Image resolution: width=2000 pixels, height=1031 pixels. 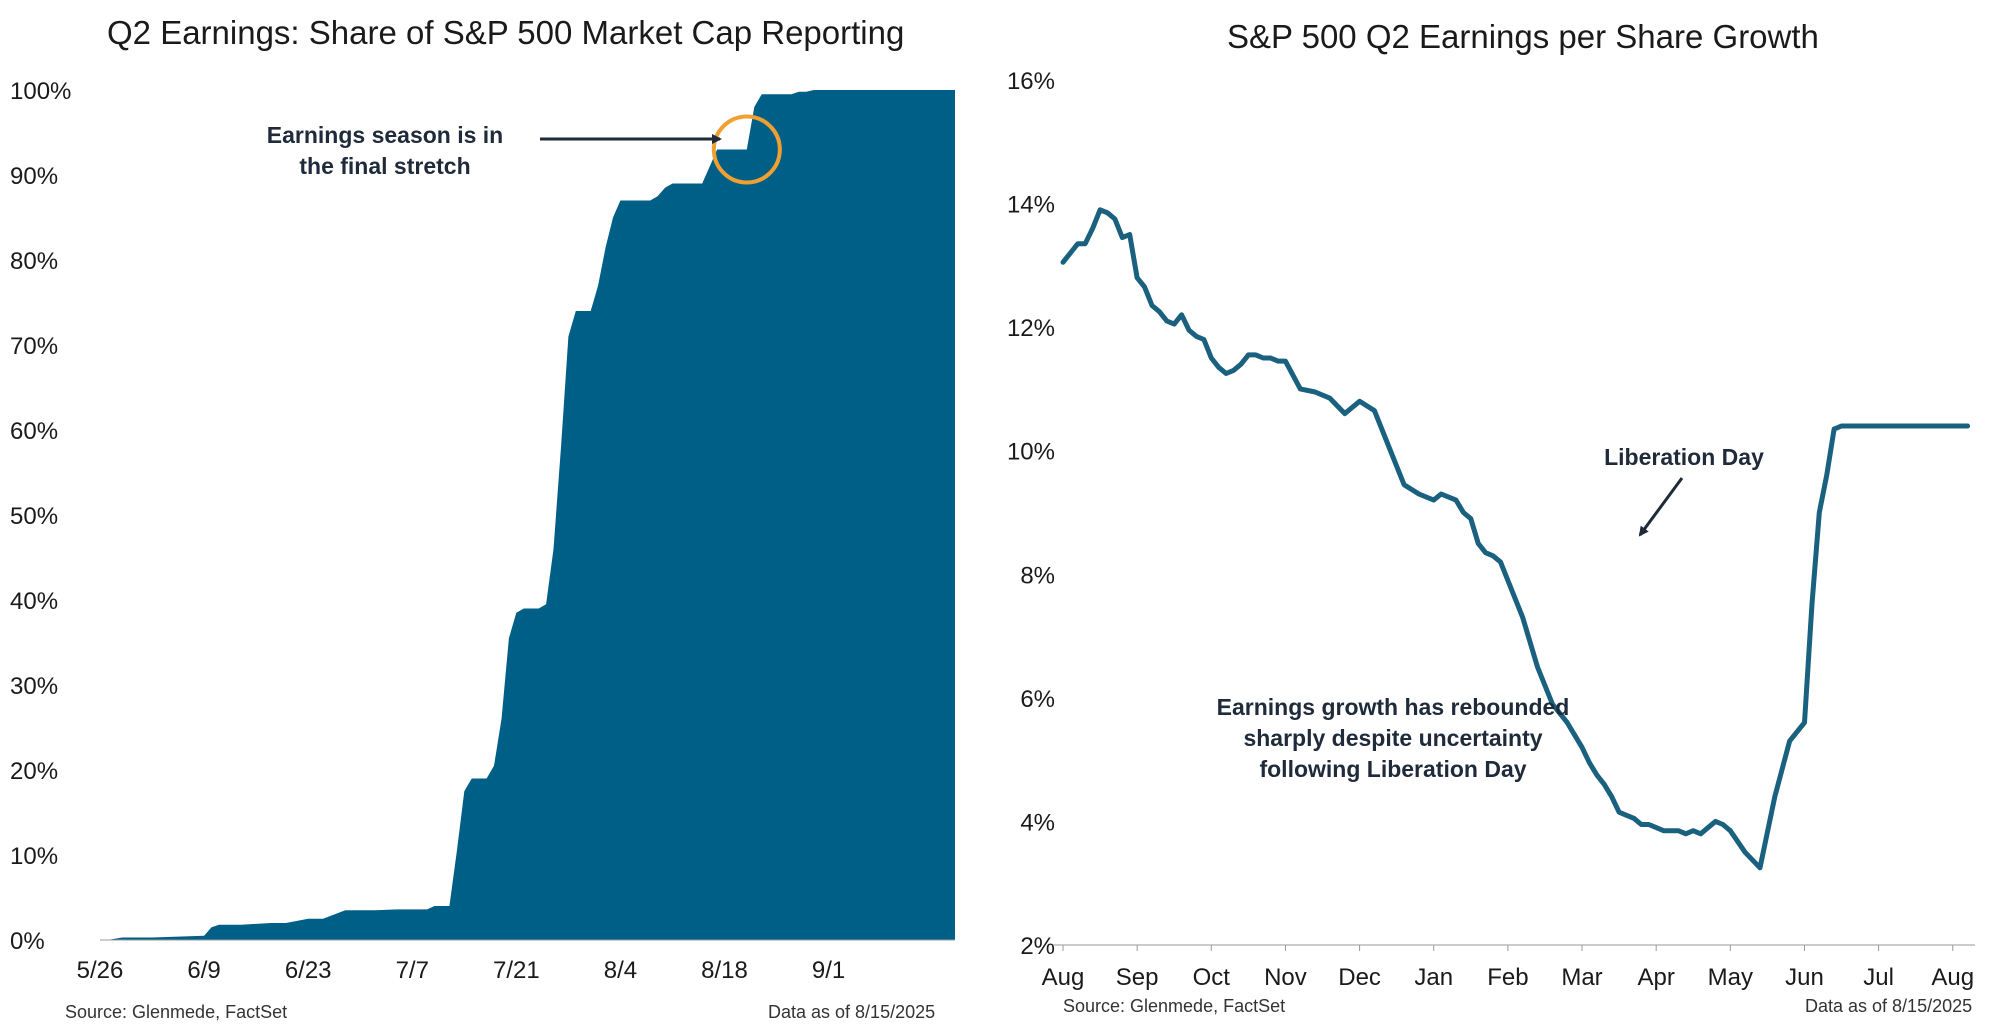 What do you see at coordinates (34, 601) in the screenshot?
I see `left-y-tick-label: 40%` at bounding box center [34, 601].